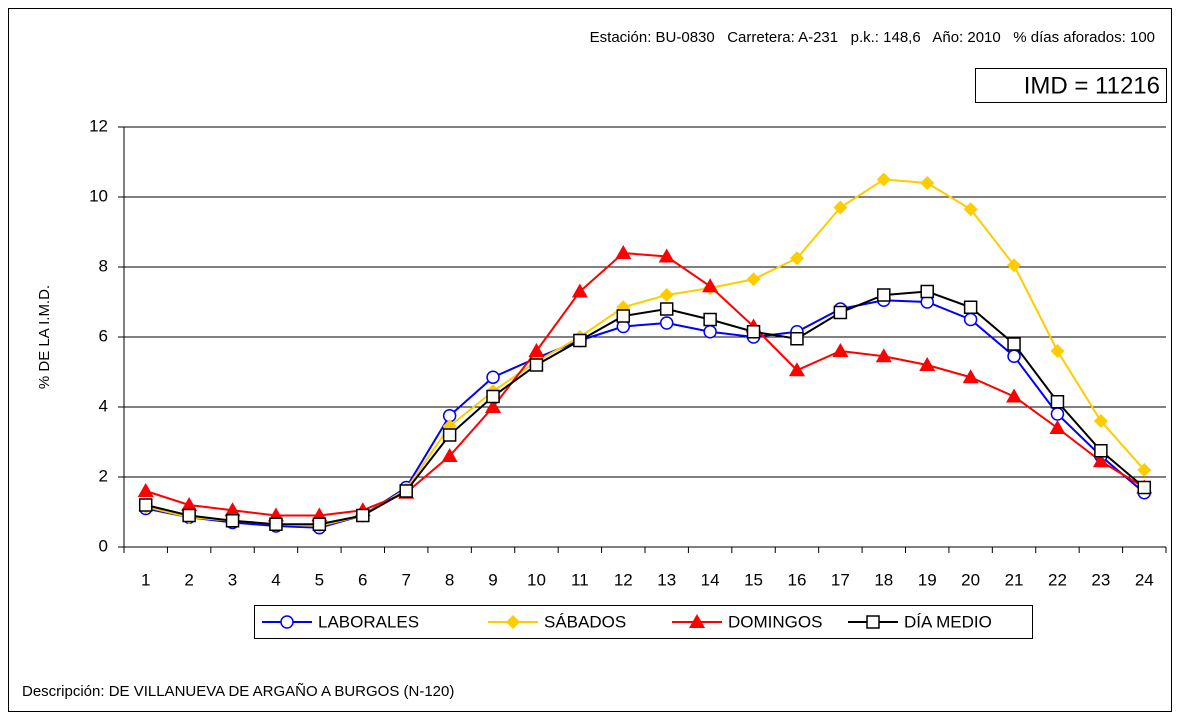 The height and width of the screenshot is (720, 1177). Describe the element at coordinates (103, 475) in the screenshot. I see `y-tick-label: 2` at that location.